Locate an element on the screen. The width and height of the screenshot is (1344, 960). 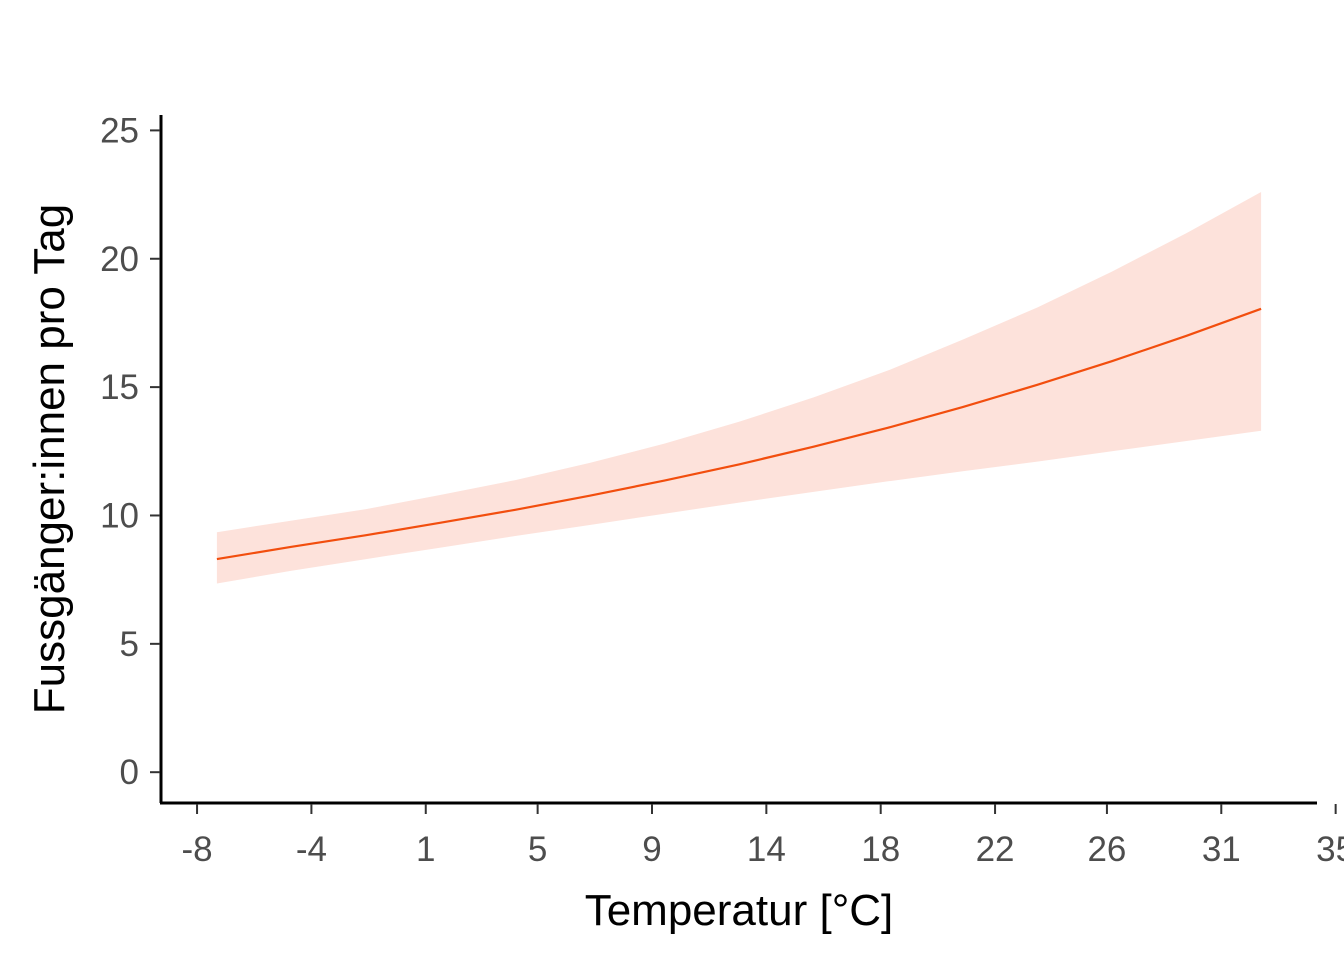
x-tick-label: 9 is located at coordinates (651, 849).